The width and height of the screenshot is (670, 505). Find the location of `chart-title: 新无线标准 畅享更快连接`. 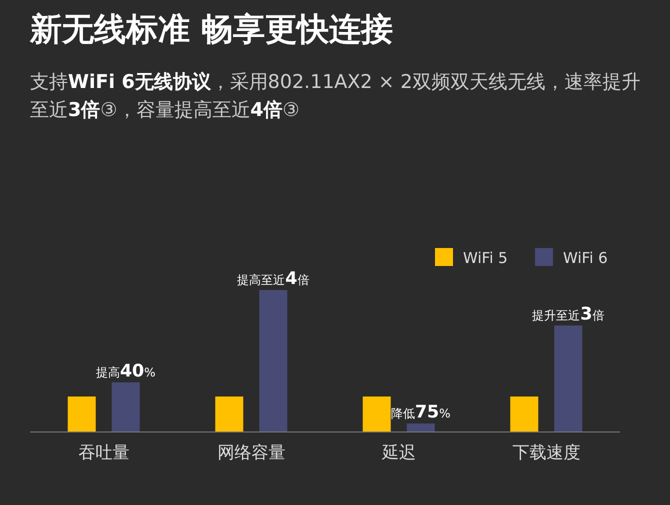

chart-title: 新无线标准 畅享更快连接 is located at coordinates (212, 29).